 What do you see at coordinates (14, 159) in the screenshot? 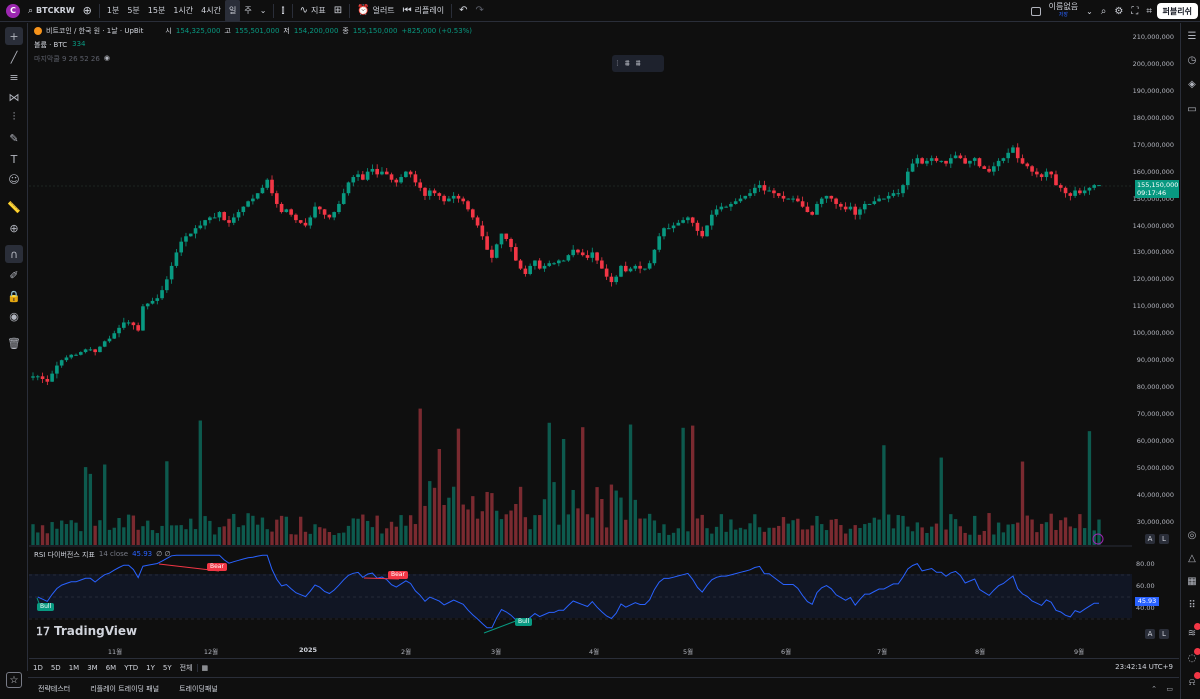
I see `text-icon: T` at bounding box center [14, 159].